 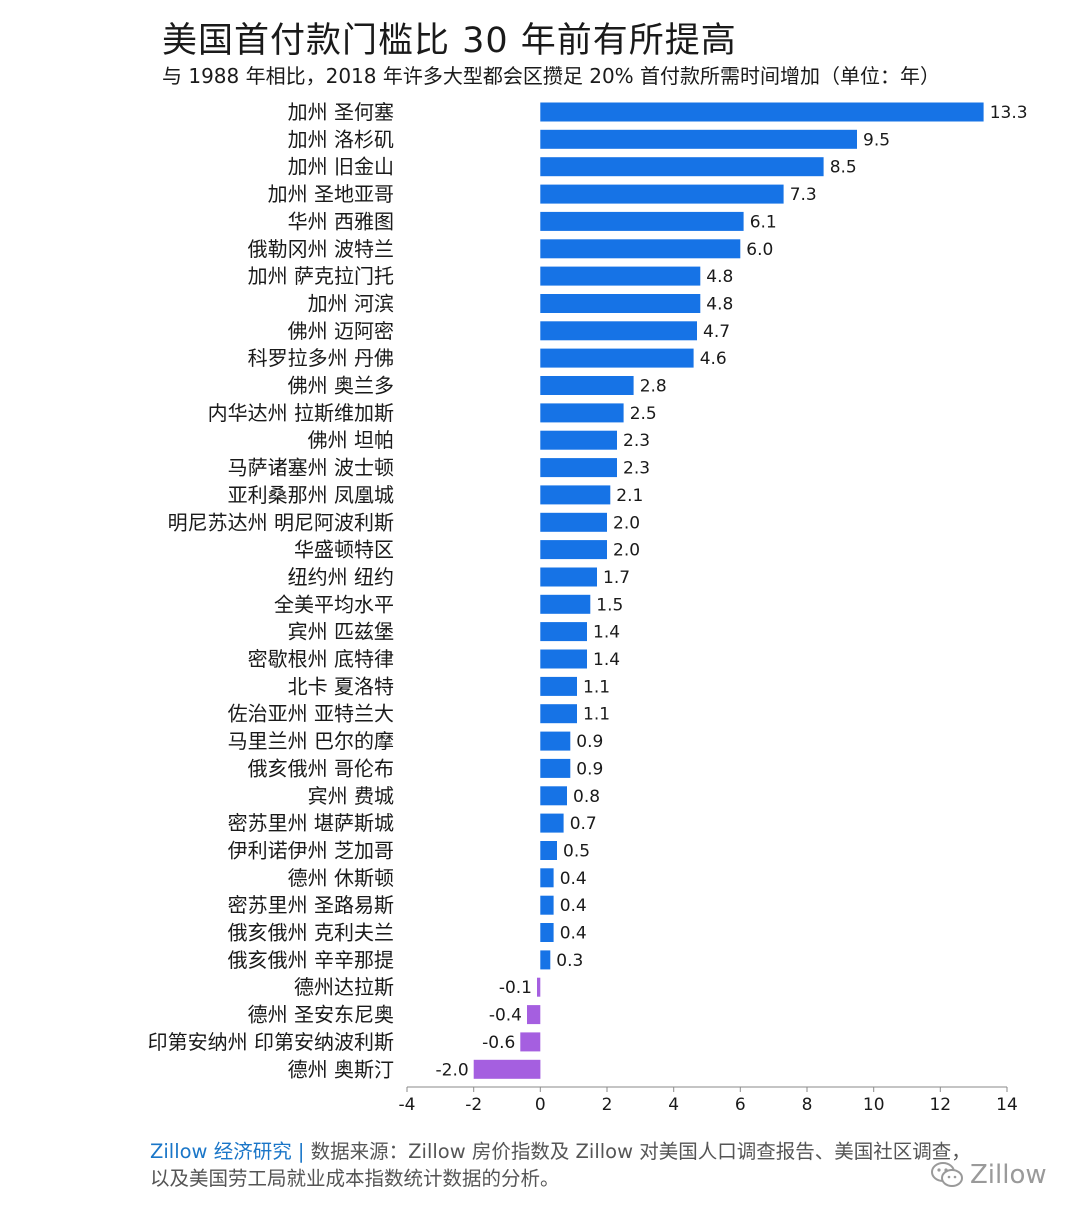 What do you see at coordinates (311, 468) in the screenshot?
I see `category-label: 马萨诸塞州 波士顿` at bounding box center [311, 468].